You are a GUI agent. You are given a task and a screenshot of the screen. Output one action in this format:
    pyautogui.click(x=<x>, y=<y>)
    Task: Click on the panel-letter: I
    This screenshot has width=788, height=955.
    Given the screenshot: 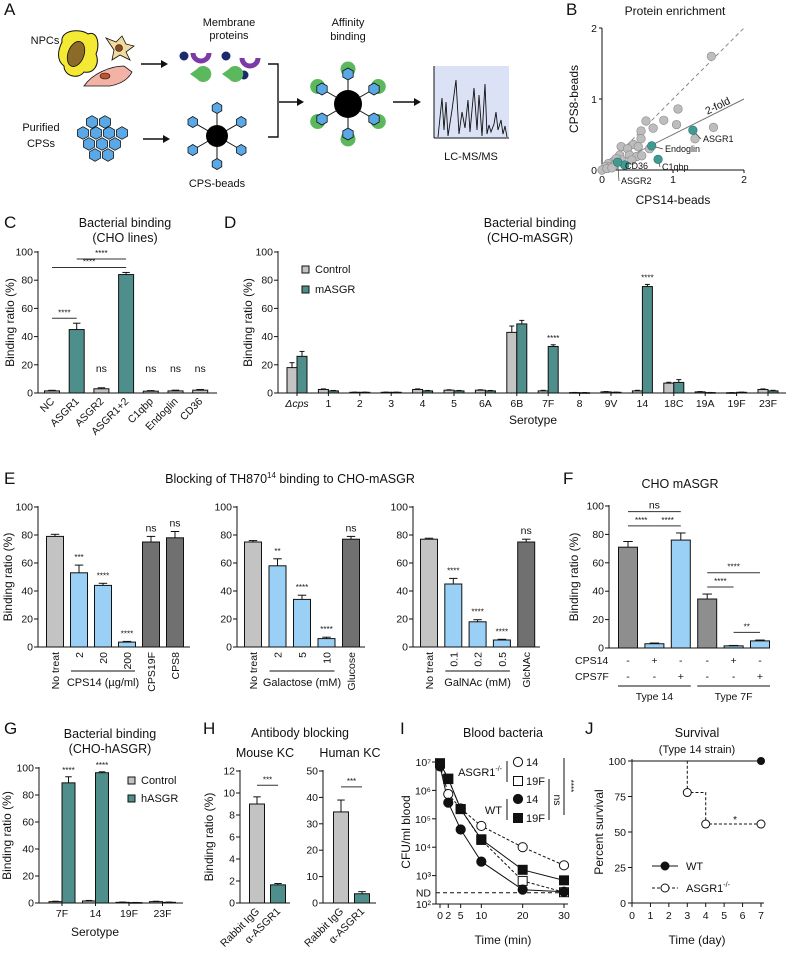 What is the action you would take?
    pyautogui.click(x=402, y=728)
    